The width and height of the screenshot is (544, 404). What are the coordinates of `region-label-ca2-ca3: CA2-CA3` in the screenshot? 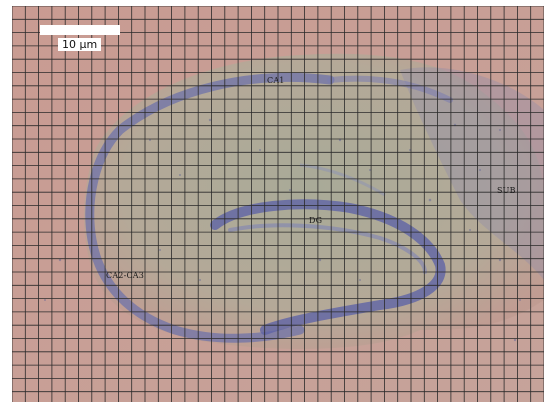 It's located at (125, 275).